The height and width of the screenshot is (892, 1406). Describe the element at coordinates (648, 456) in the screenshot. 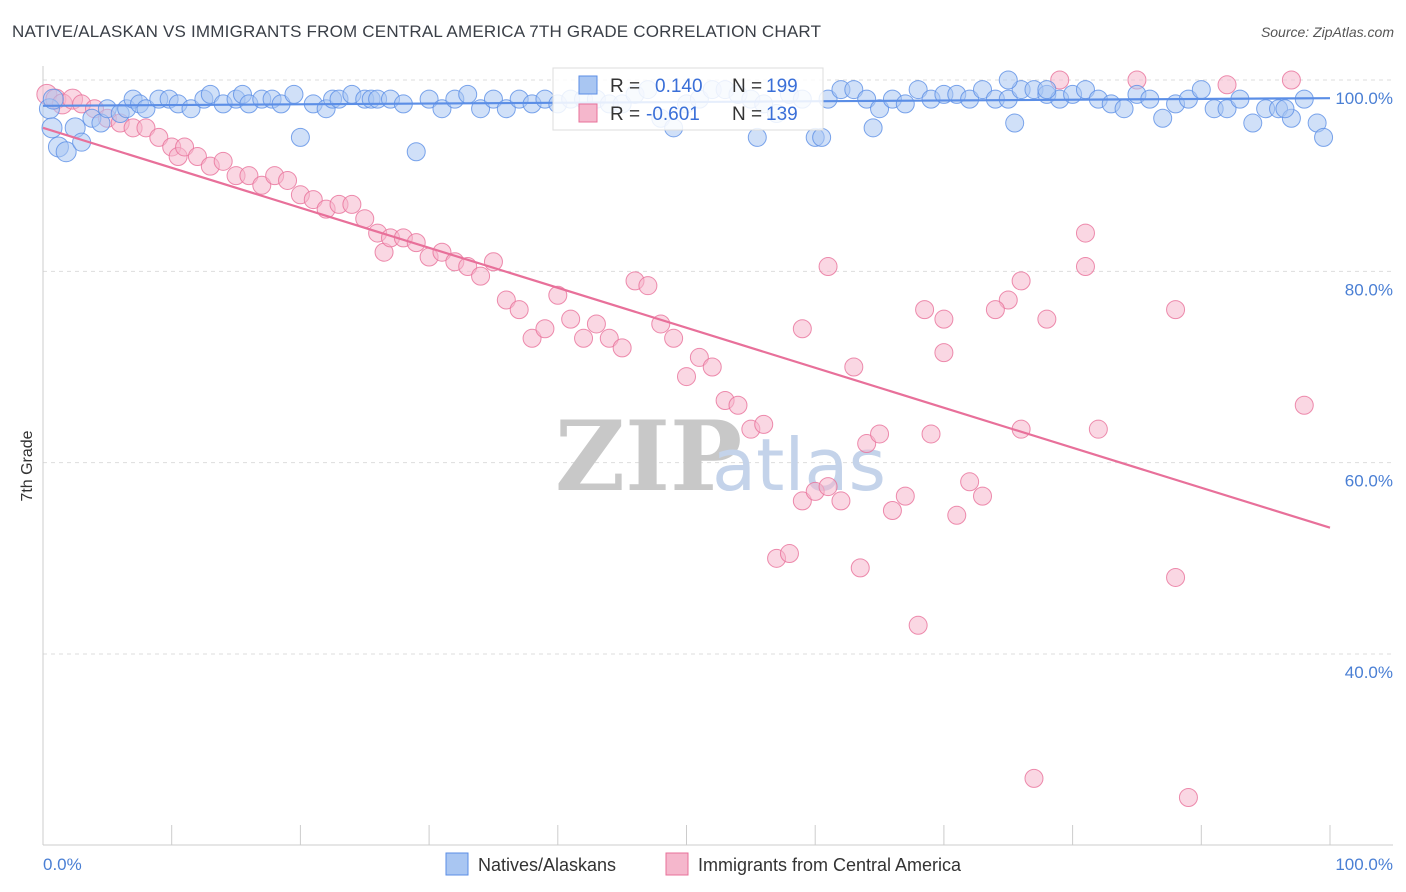

I see `watermark-zip: ZIP` at that location.